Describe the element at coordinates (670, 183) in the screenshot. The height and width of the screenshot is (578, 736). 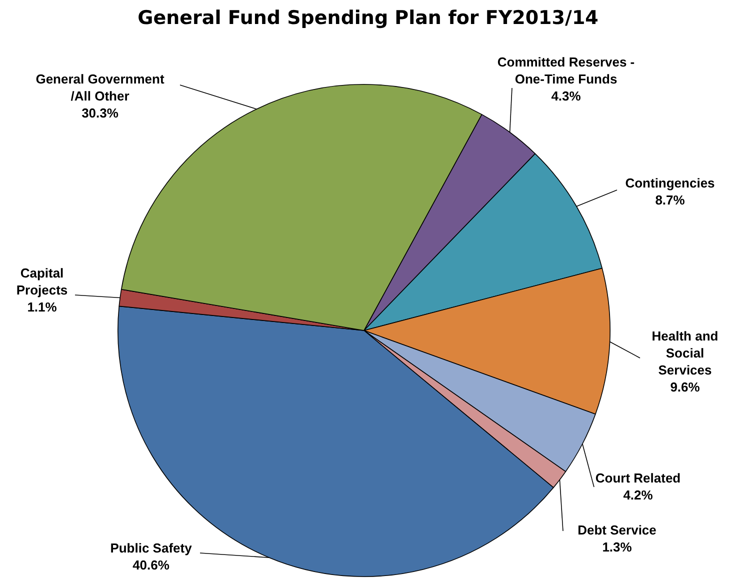
I see `slice-label: Contingencies` at that location.